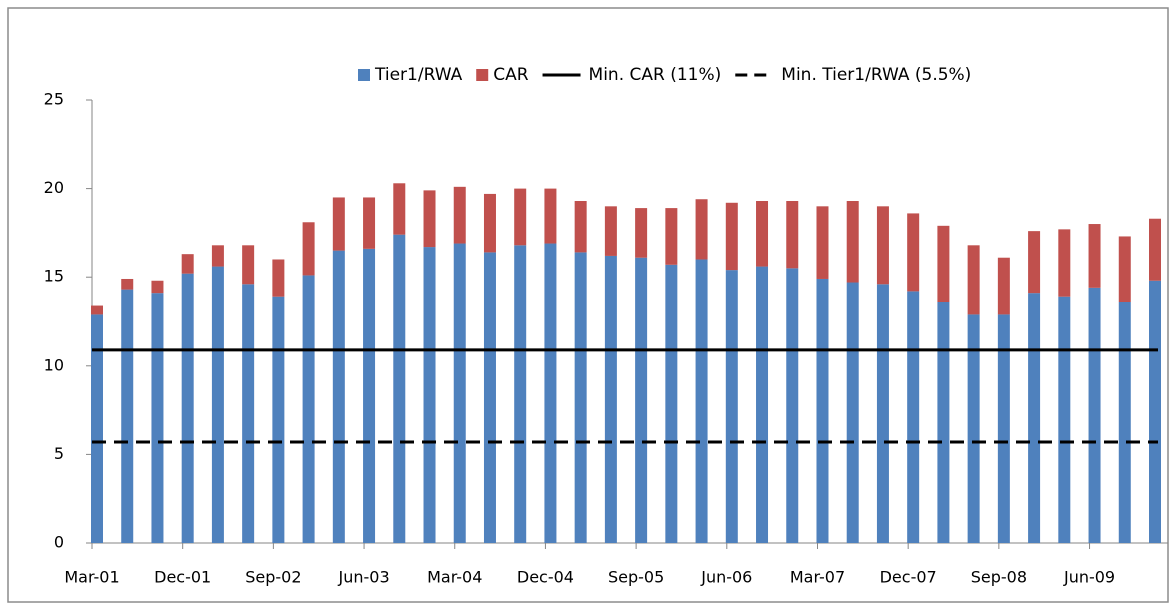  I want to click on legend-label: Tier1/RWA, so click(418, 75).